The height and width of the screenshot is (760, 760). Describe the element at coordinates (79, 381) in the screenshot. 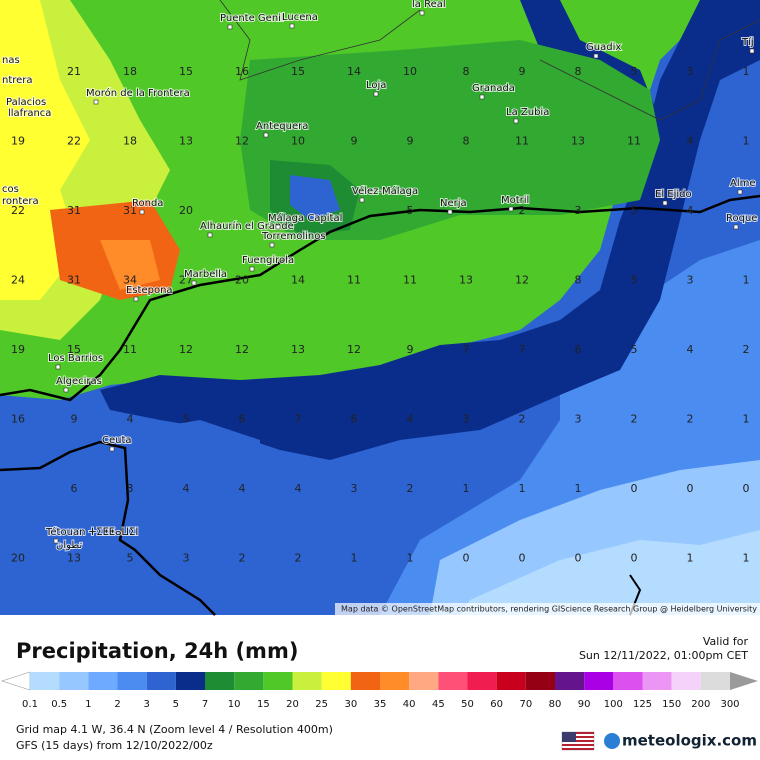

I see `place-label: Algeciras` at that location.